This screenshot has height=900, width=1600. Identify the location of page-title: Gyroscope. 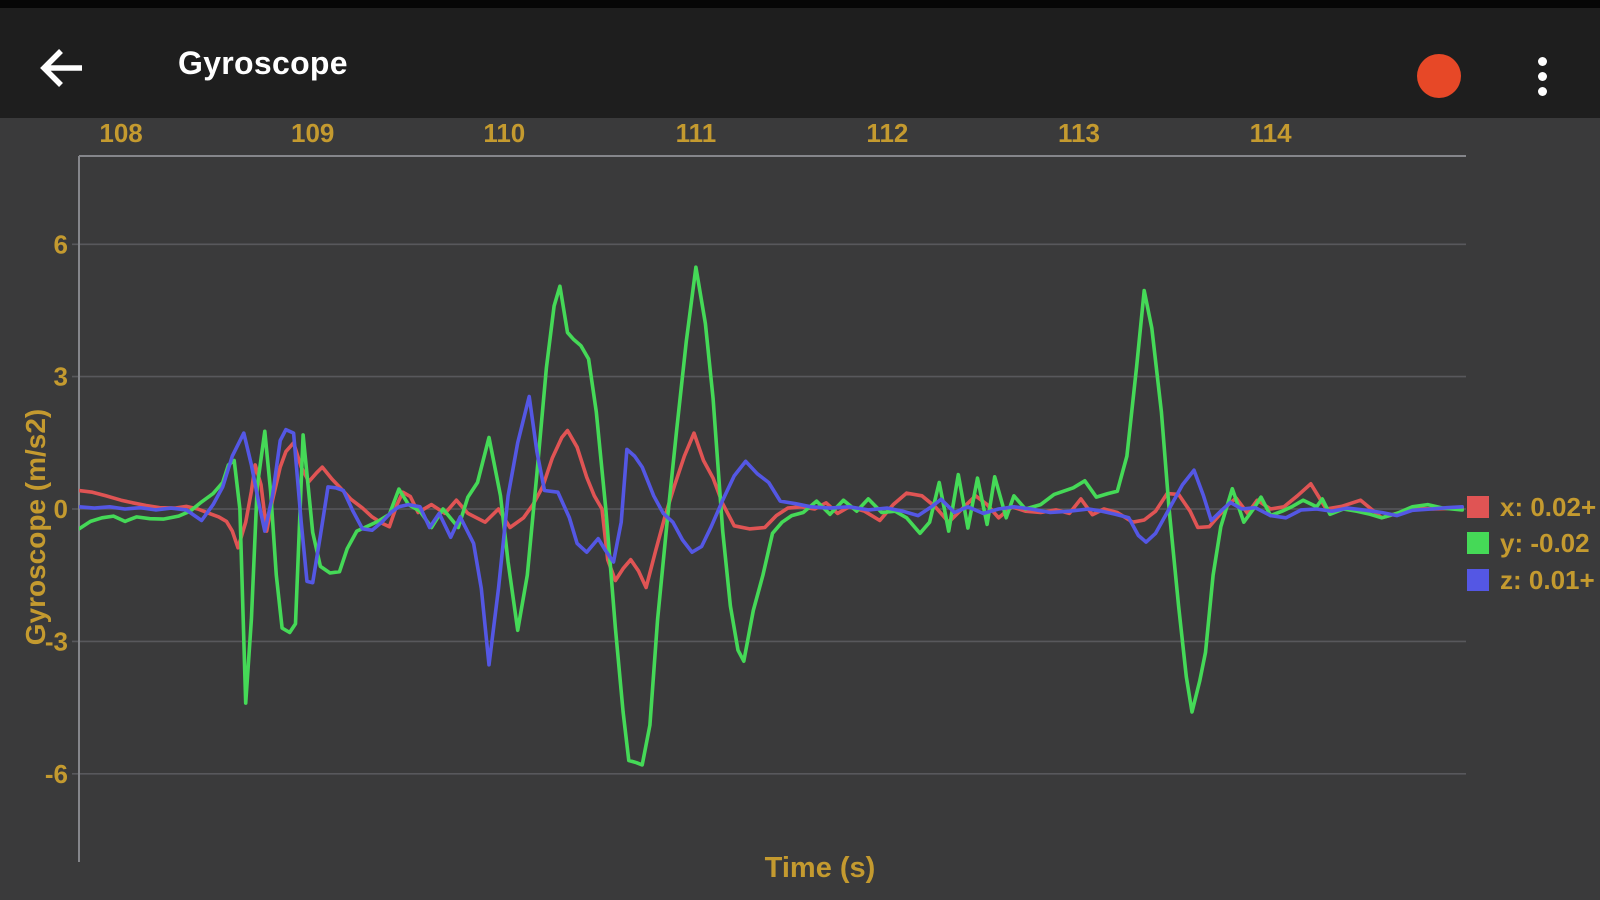
(263, 62).